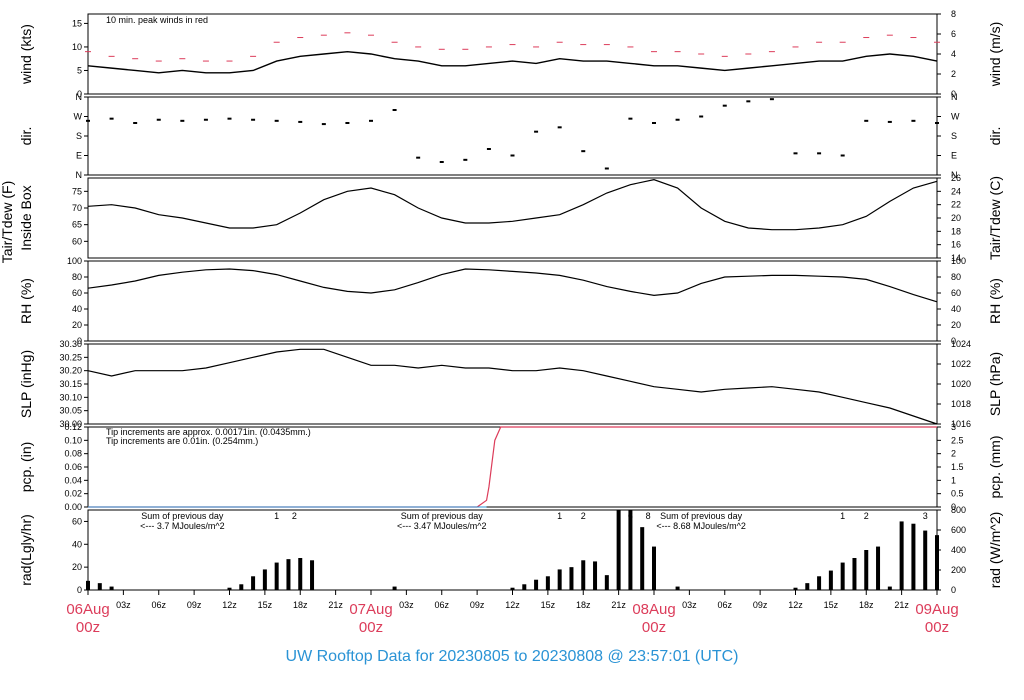  I want to click on wind-left-tick-label: 5, so click(79, 70).